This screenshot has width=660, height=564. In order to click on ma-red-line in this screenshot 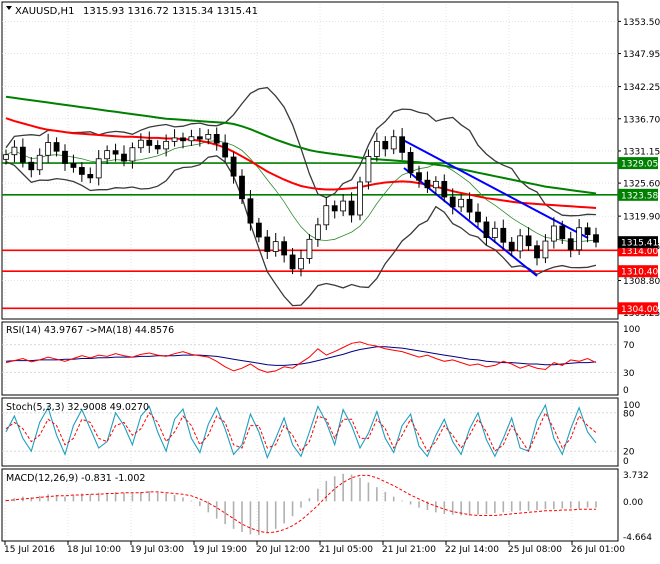, I will do `click(301, 163)`.